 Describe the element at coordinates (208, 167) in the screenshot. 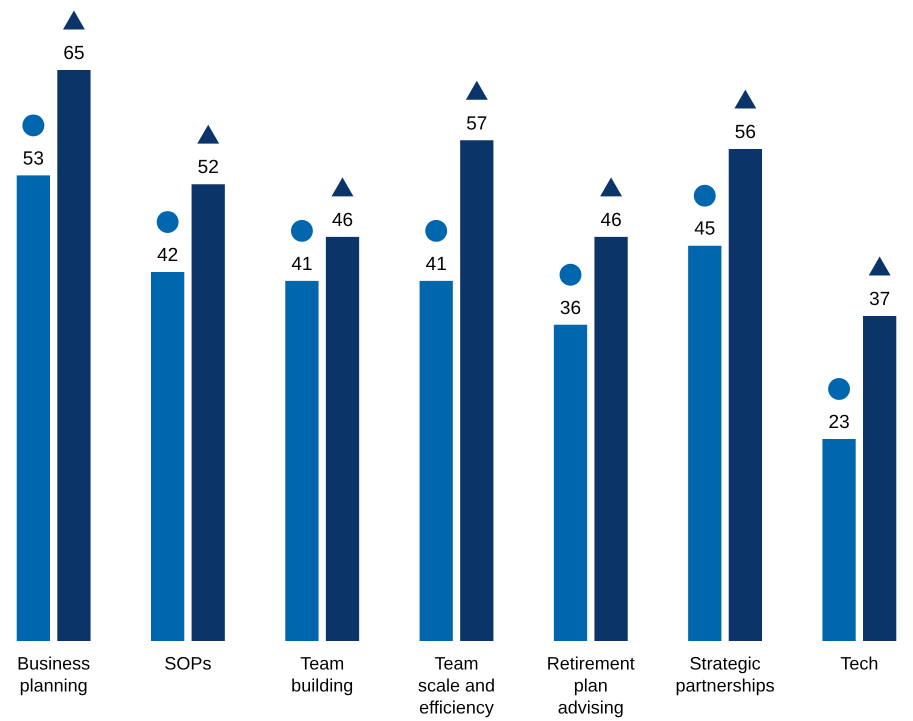

I see `data-label: 52` at that location.